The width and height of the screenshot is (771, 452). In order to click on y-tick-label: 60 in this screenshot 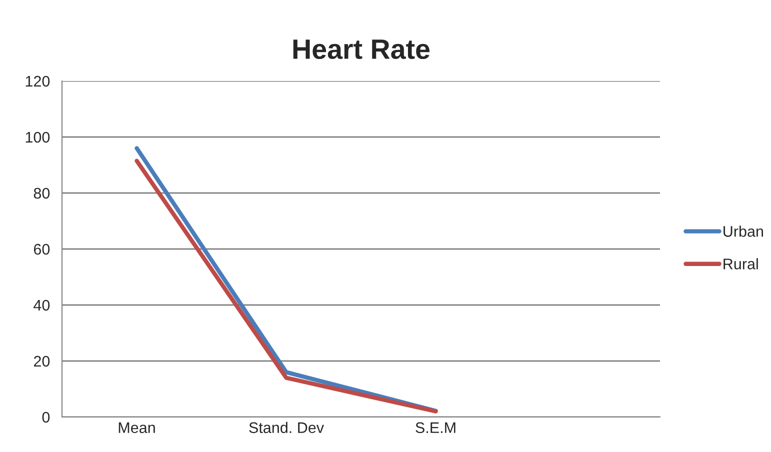, I will do `click(42, 249)`.